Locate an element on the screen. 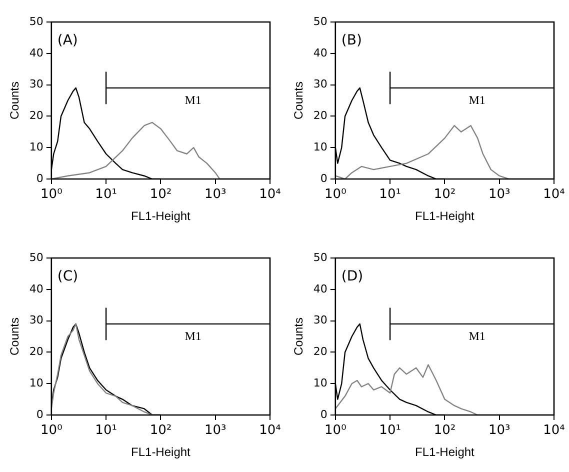 This screenshot has height=472, width=569. annotation: (C) is located at coordinates (67, 276).